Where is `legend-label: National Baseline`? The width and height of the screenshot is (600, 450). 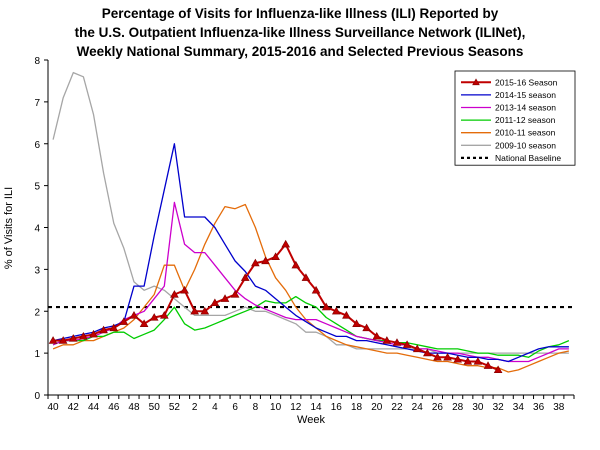 legend-label: National Baseline is located at coordinates (528, 158).